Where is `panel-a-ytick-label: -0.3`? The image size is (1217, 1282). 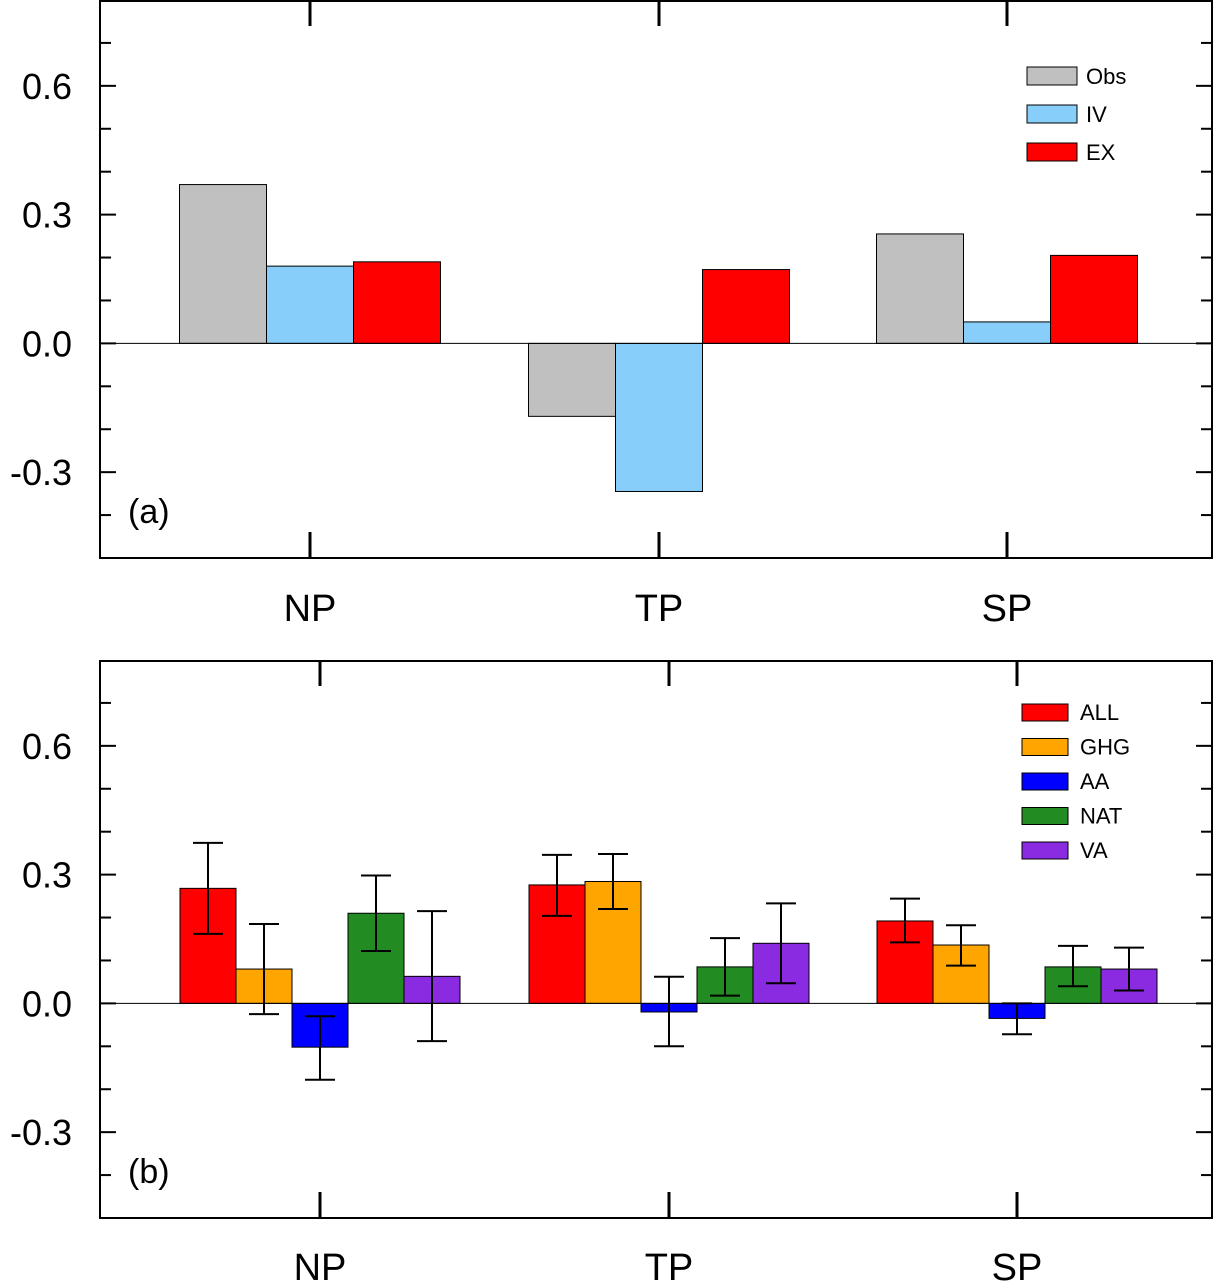
panel-a-ytick-label: -0.3 is located at coordinates (41, 472).